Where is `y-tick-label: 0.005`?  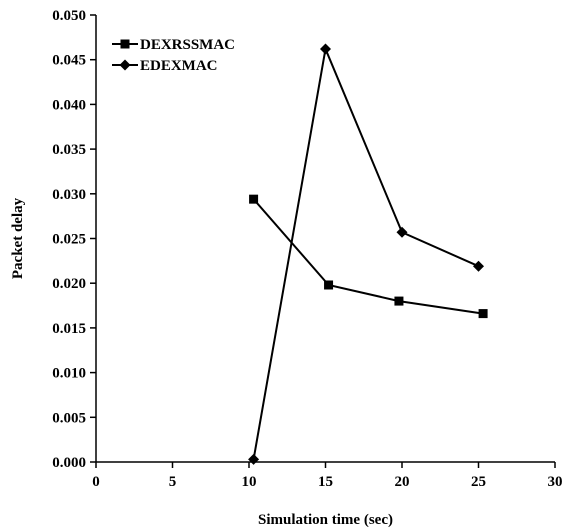
y-tick-label: 0.005 is located at coordinates (69, 418).